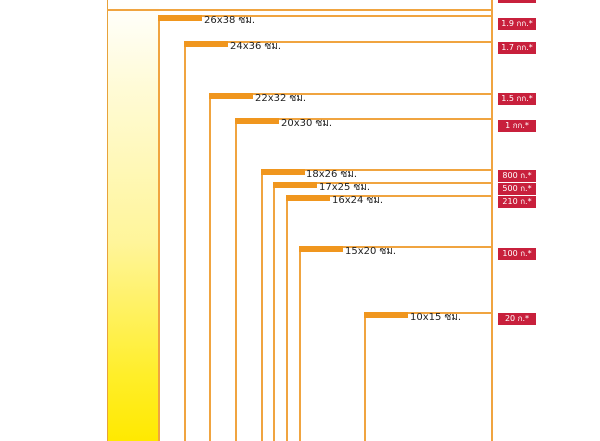 The height and width of the screenshot is (441, 600). What do you see at coordinates (281, 98) in the screenshot?
I see `size-label: 22x32 ซม.` at bounding box center [281, 98].